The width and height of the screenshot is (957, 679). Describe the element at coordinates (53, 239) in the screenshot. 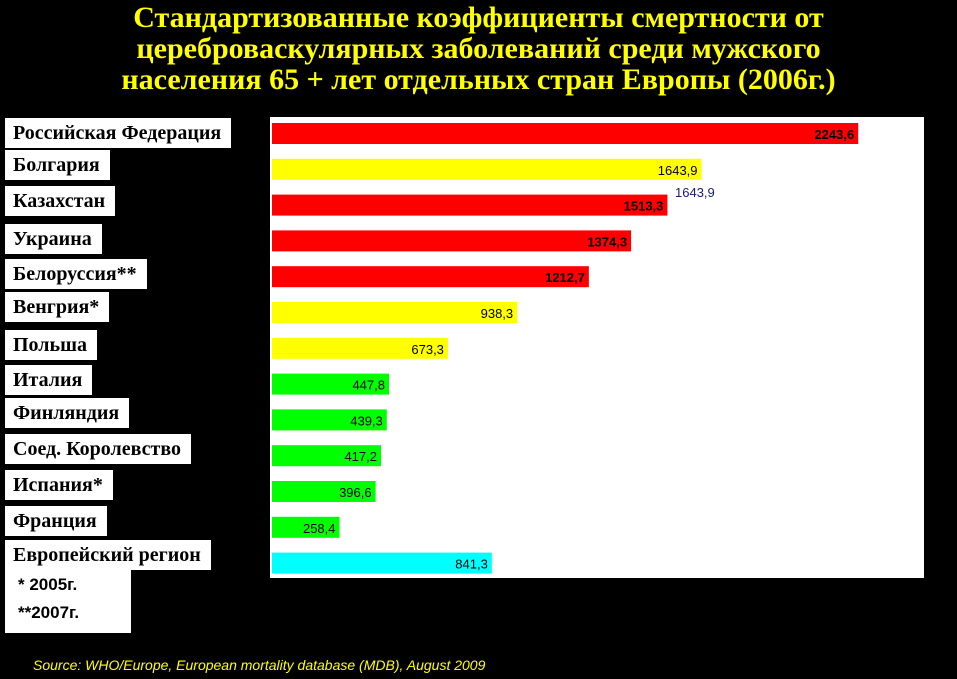

I see `category-label: Украина` at that location.